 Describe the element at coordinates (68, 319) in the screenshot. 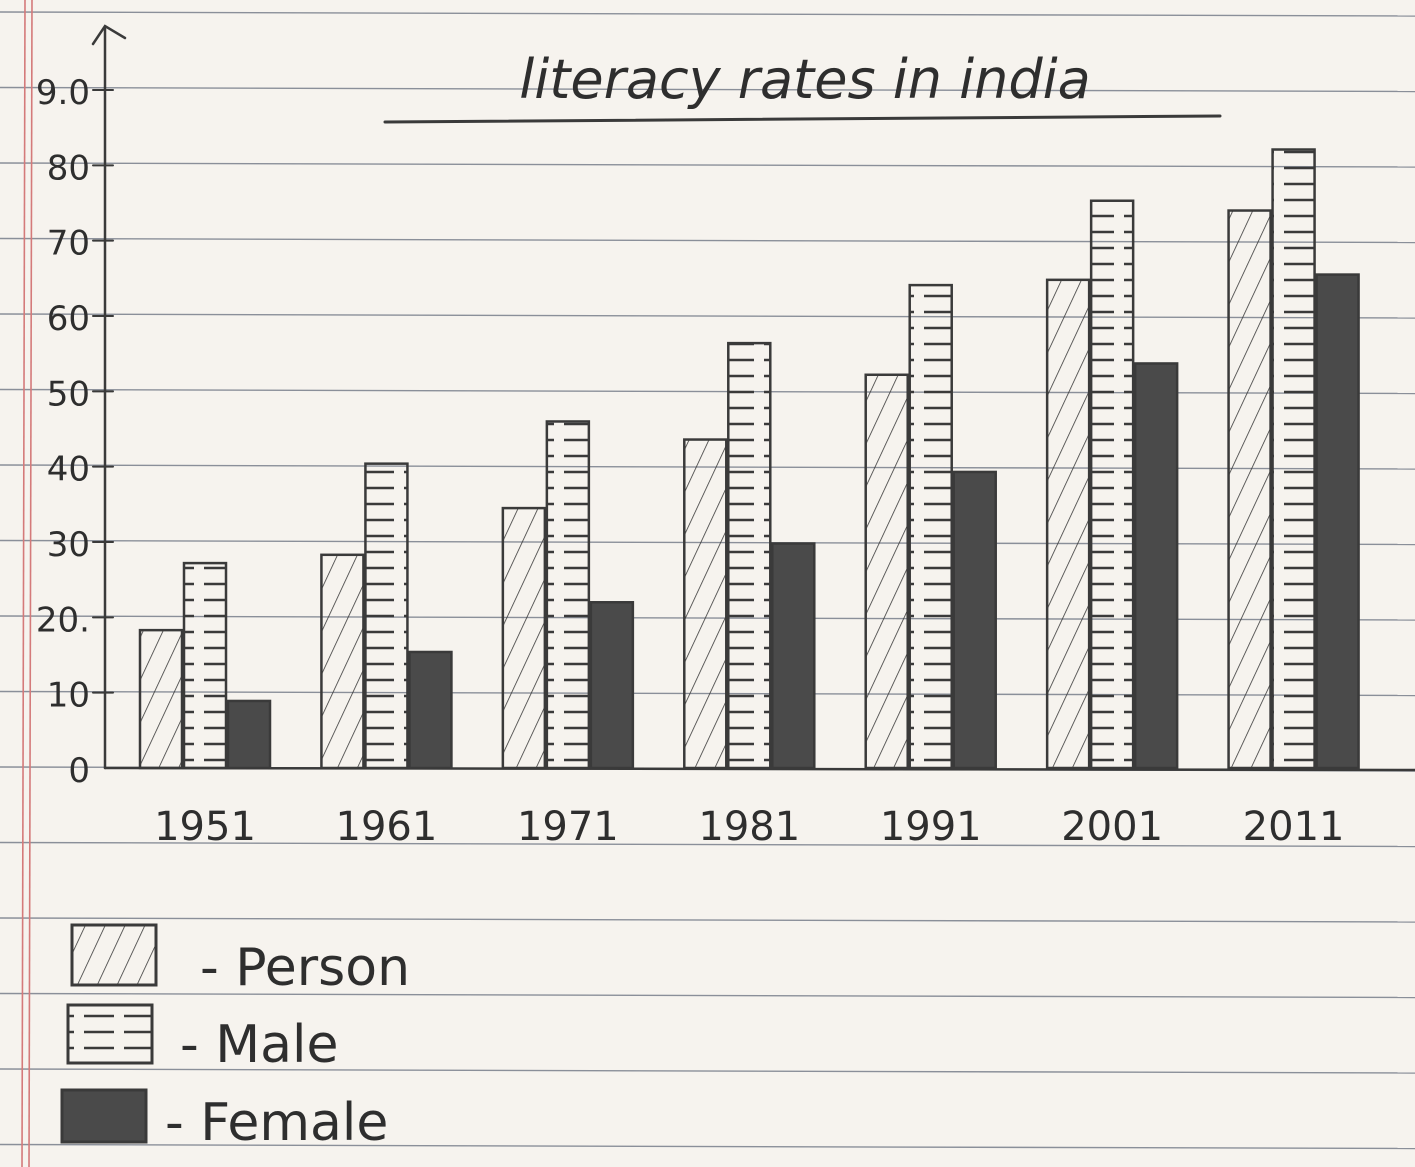

I see `y-tick-label: 60` at that location.